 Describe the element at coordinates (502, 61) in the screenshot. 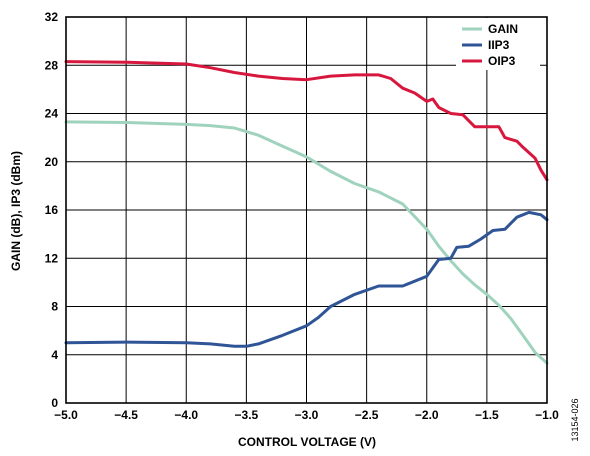

I see `legend-label-oip3: OIP3` at that location.